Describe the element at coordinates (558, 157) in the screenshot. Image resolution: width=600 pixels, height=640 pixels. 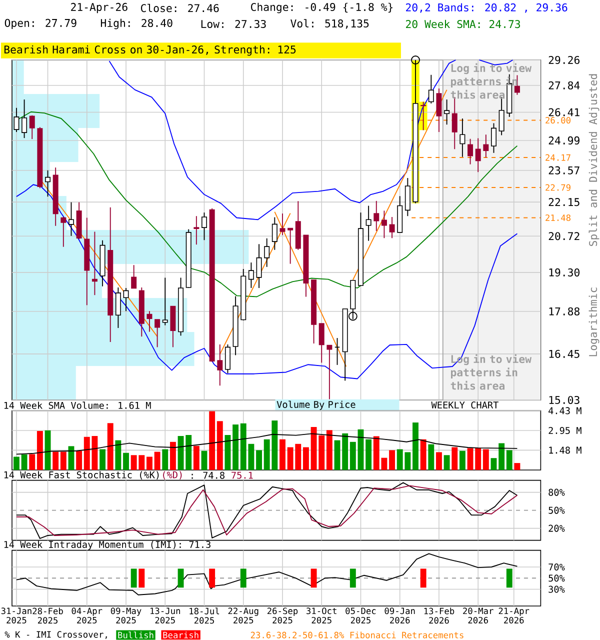
I see `ref-line-label: 24.17` at that location.